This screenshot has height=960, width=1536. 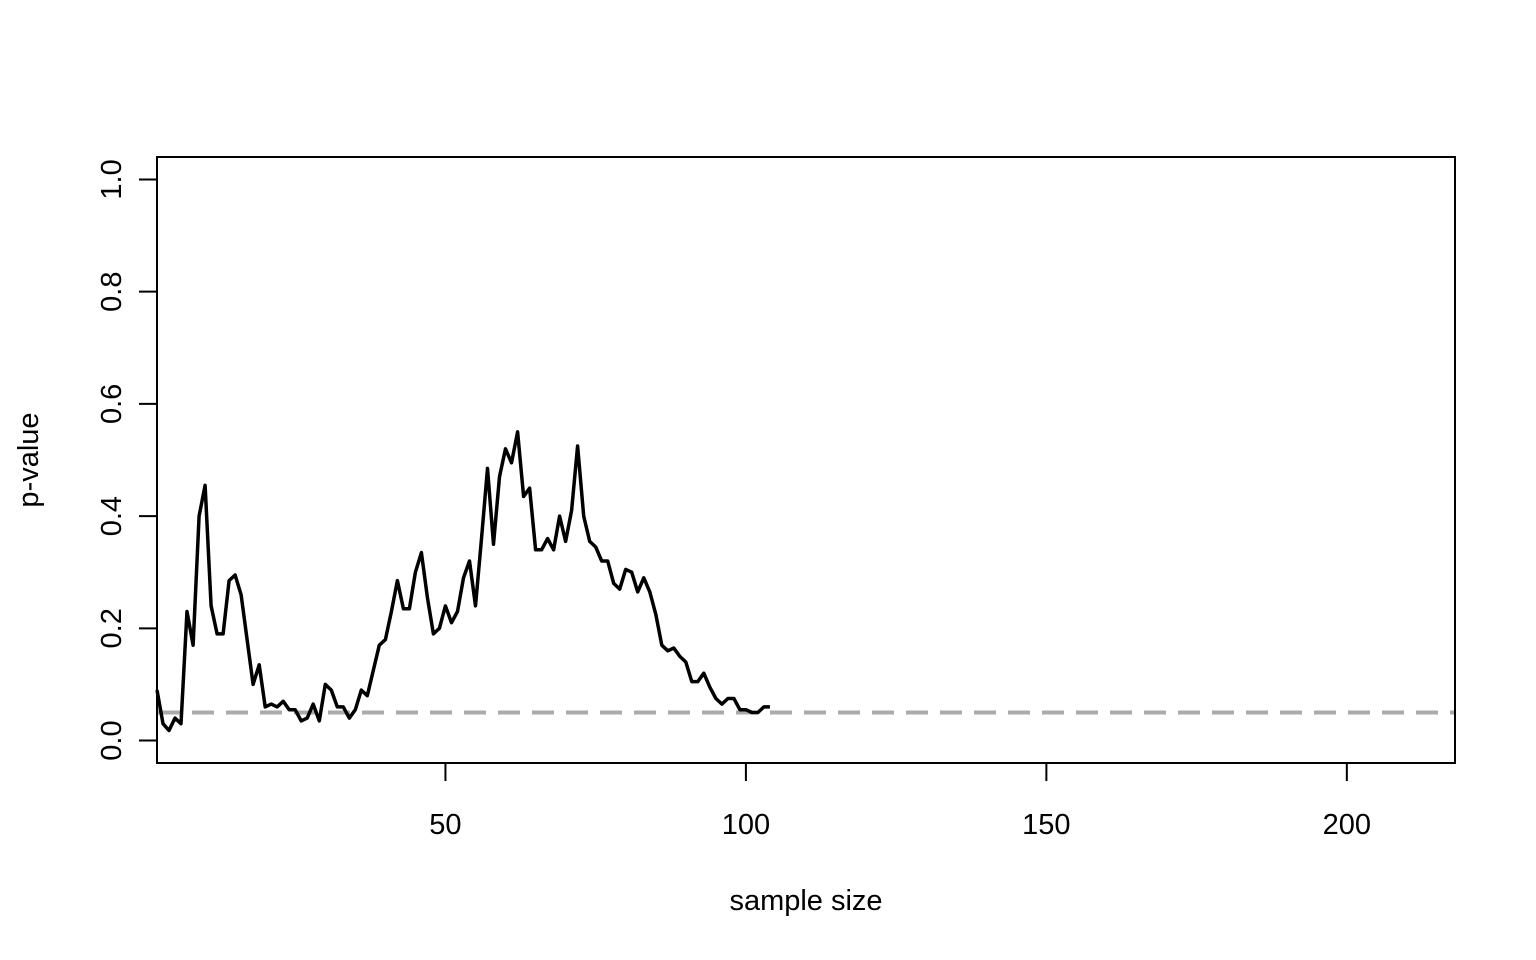 What do you see at coordinates (112, 292) in the screenshot?
I see `y-tick-label-0.8: 0.8` at bounding box center [112, 292].